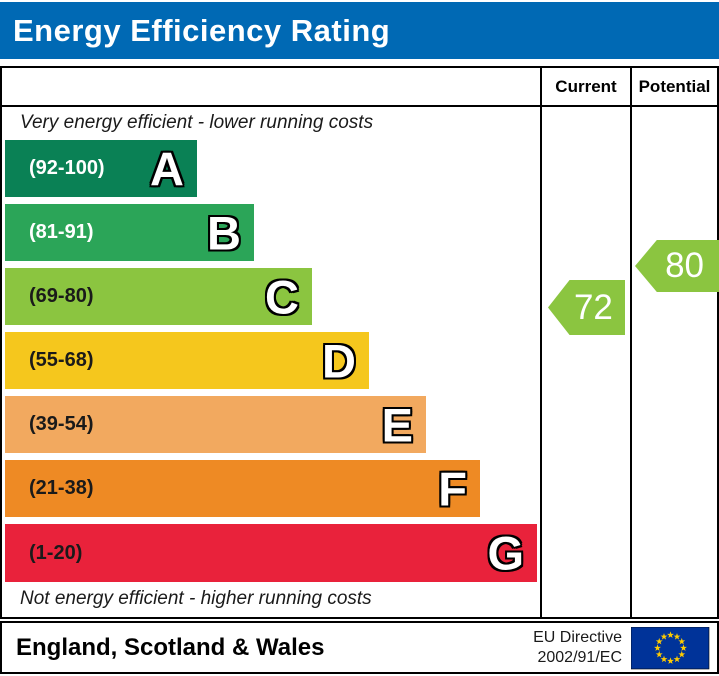  I want to click on band-g-range: (1-20), so click(56, 552).